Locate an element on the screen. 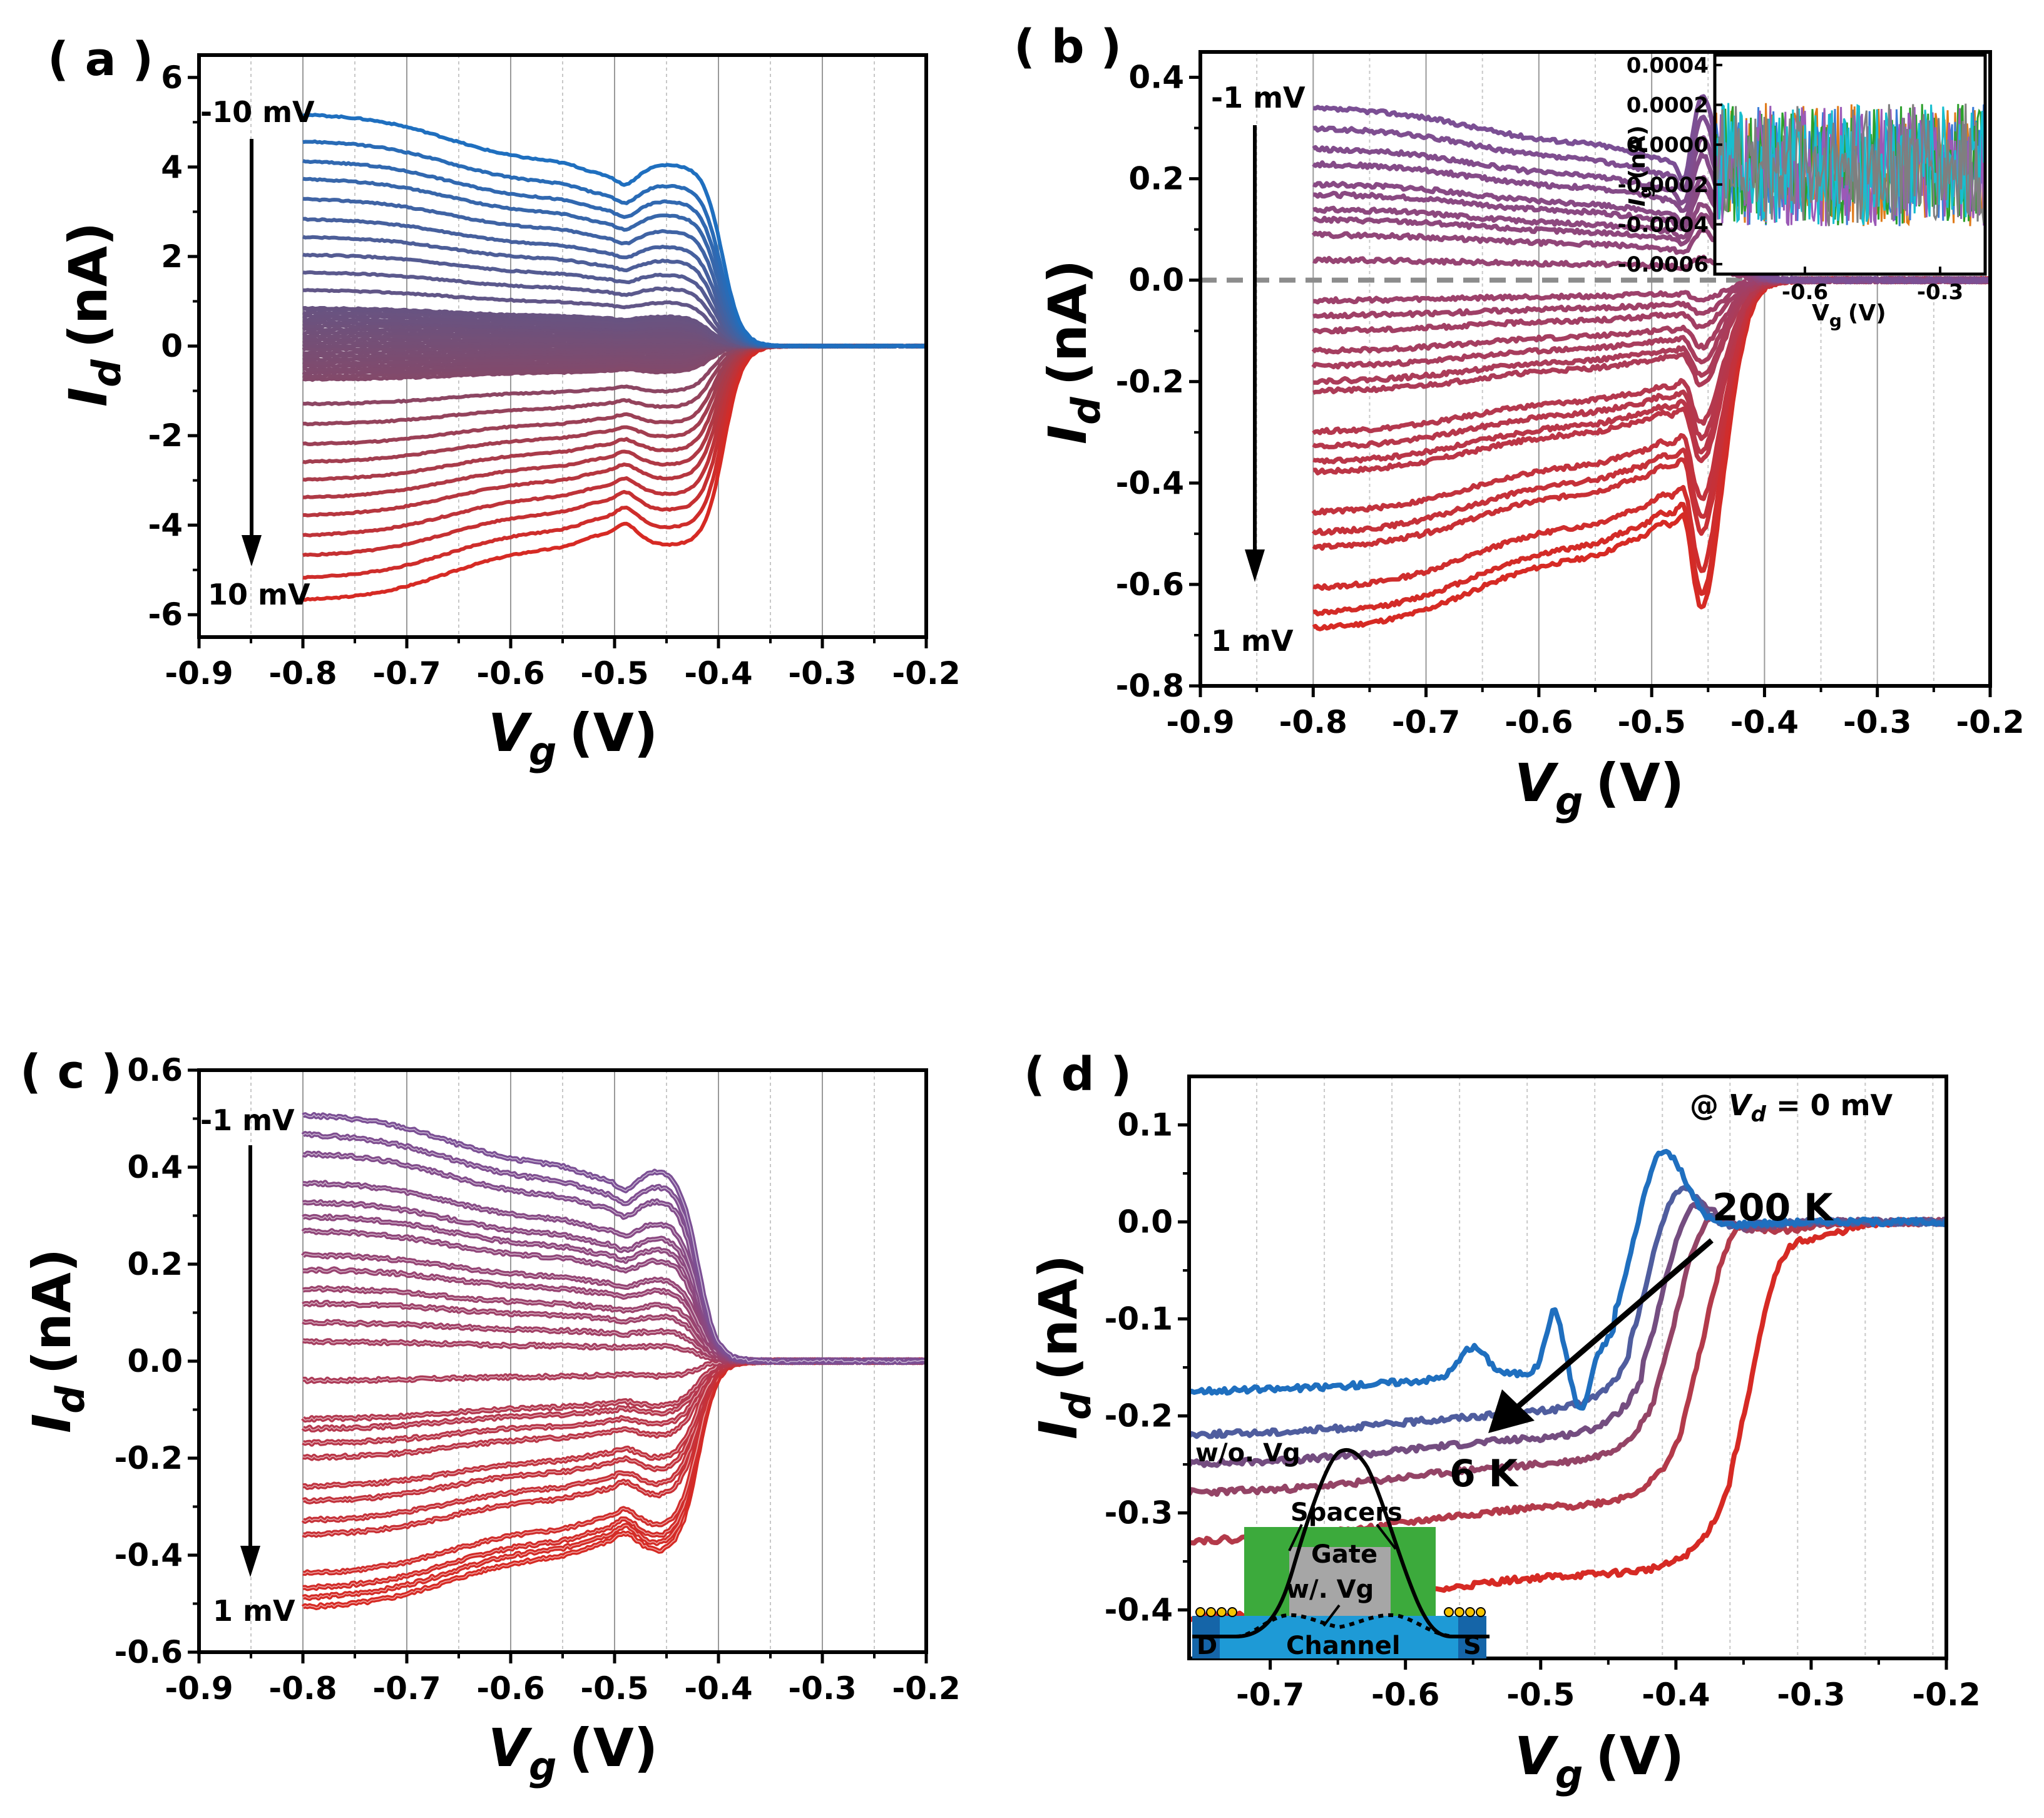  panel-c-label: ( c ) is located at coordinates (71, 1072).